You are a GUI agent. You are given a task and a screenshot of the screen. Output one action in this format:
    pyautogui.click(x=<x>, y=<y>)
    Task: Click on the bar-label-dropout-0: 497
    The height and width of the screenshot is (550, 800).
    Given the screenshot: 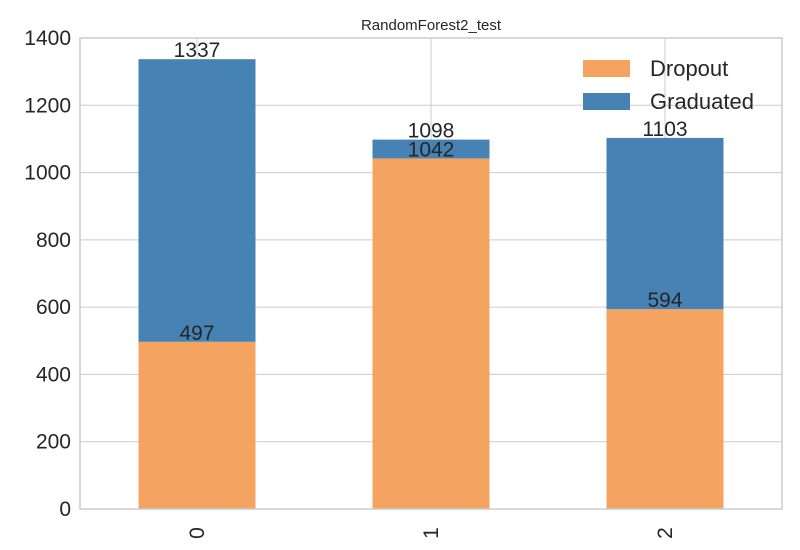 What is the action you would take?
    pyautogui.click(x=196, y=333)
    